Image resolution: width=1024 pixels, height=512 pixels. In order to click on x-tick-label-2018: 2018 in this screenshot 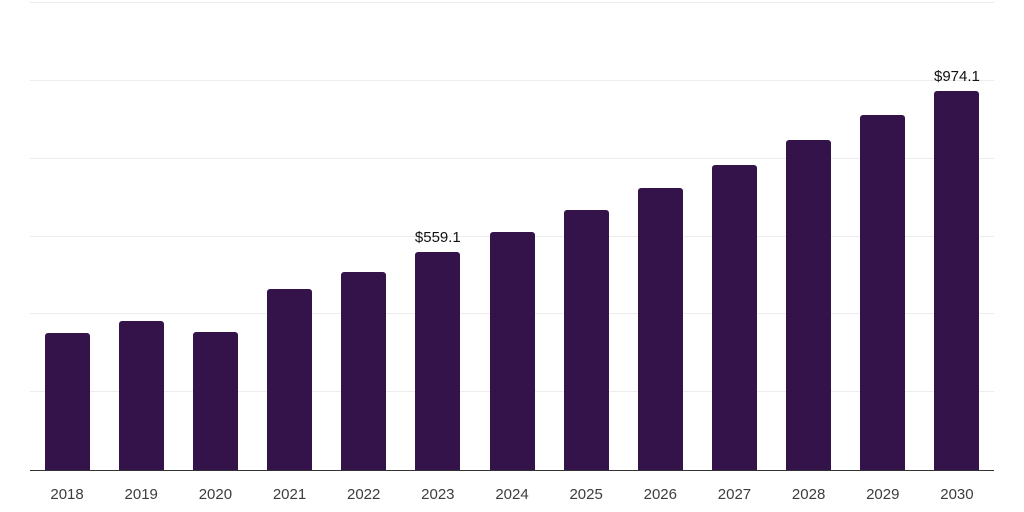, I will do `click(67, 494)`.